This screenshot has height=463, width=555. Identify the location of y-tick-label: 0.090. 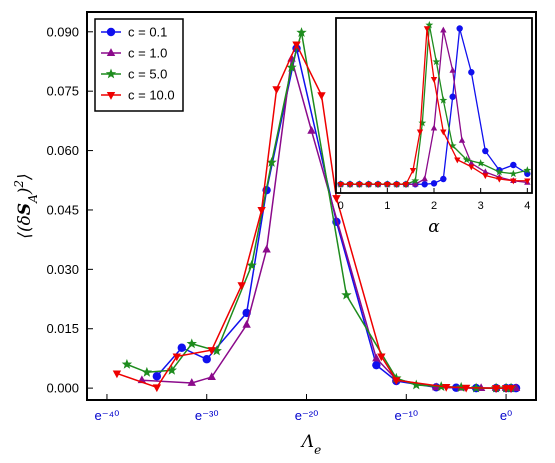
(62, 31).